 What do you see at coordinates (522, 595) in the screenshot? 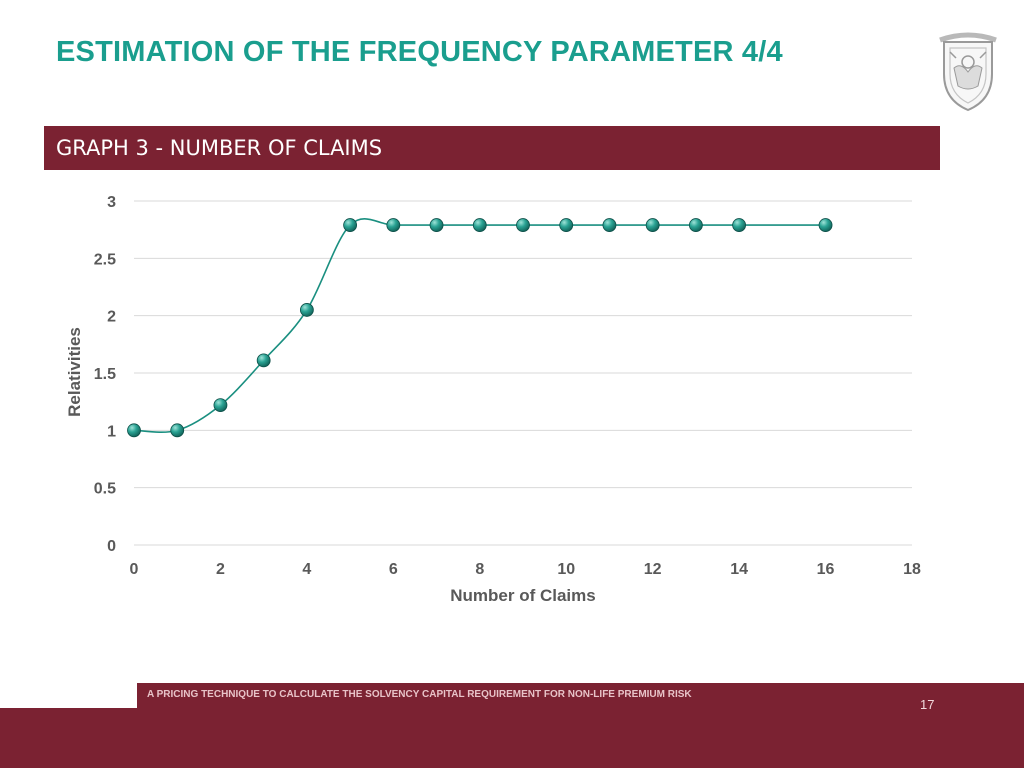
I see `x-axis-title: Number of Claims` at bounding box center [522, 595].